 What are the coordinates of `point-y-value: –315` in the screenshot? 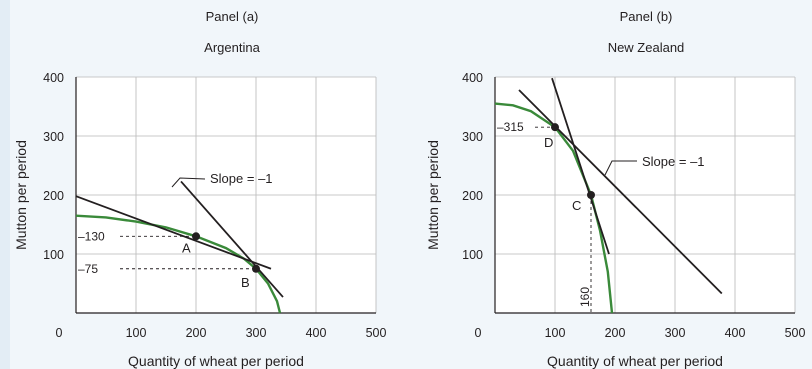 It's located at (510, 127).